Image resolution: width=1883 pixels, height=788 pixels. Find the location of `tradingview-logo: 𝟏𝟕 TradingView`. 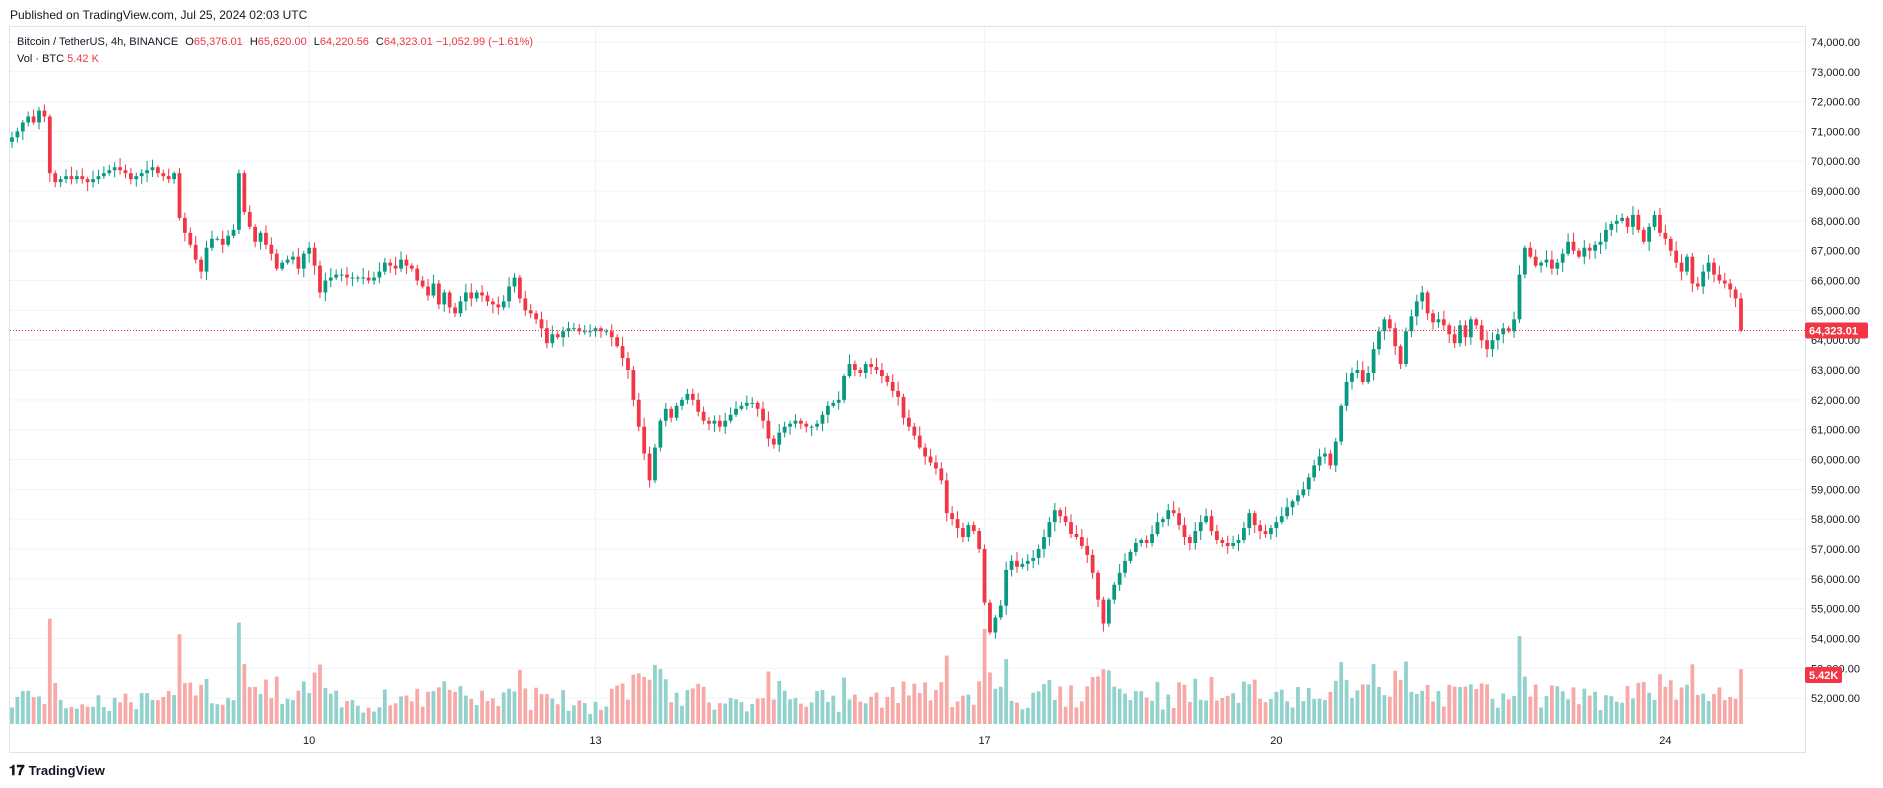

tradingview-logo: 𝟏𝟕 TradingView is located at coordinates (57, 770).